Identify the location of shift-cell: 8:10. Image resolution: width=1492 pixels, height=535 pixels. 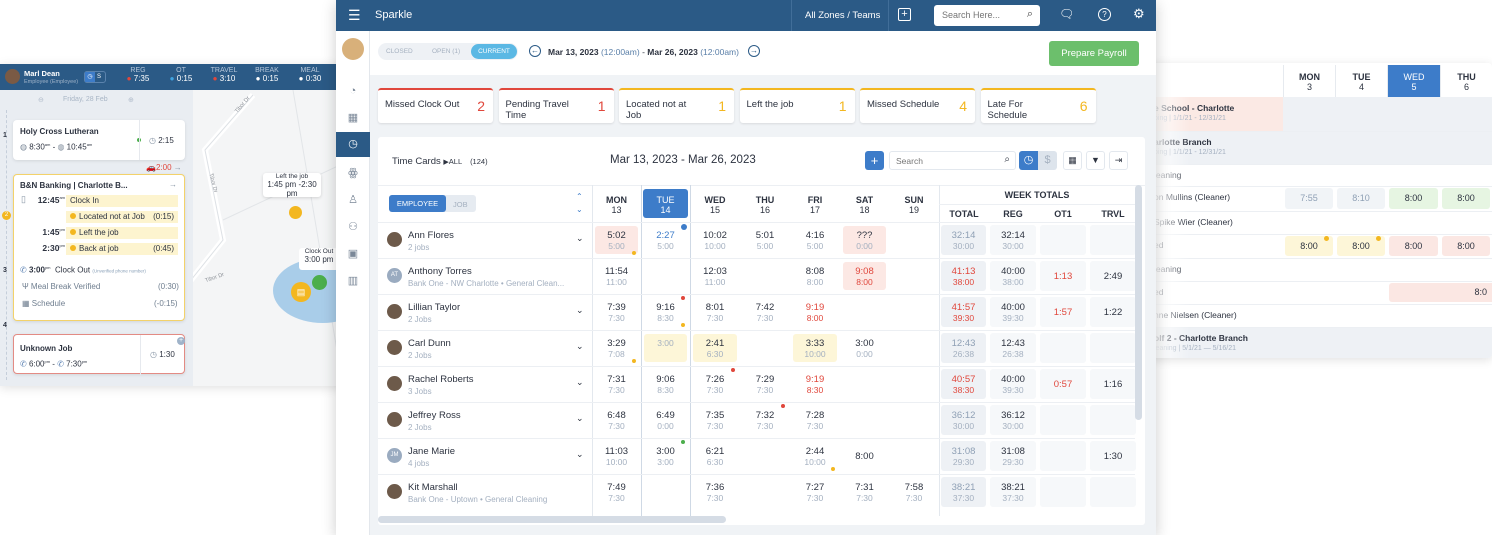
(1361, 198).